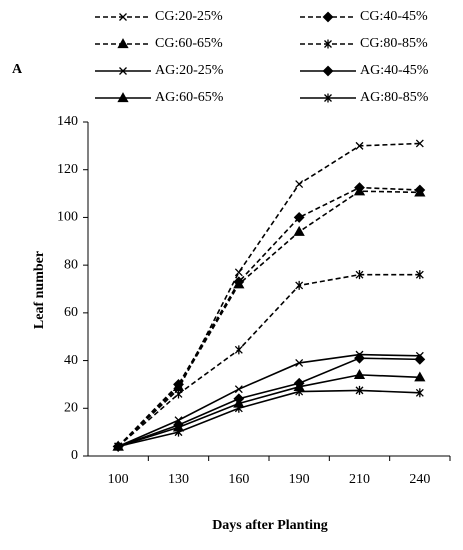  Describe the element at coordinates (394, 16) in the screenshot. I see `legend-label: CG:40-45%` at that location.